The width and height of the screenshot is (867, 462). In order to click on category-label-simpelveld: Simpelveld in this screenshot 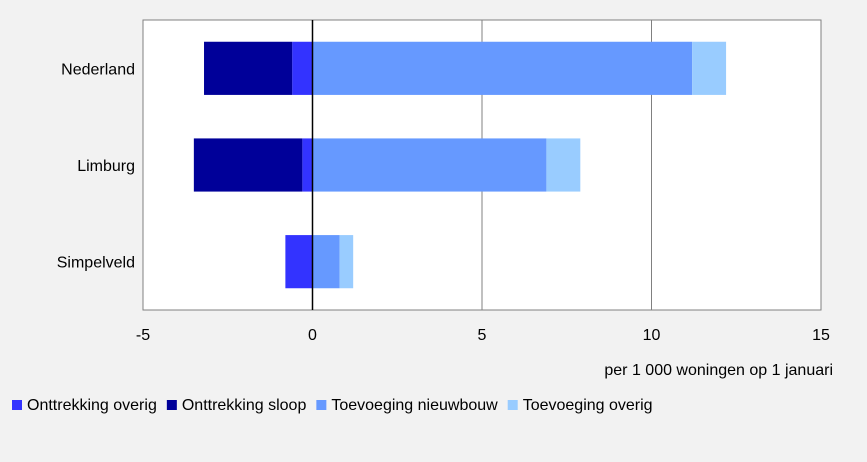, I will do `click(96, 263)`.